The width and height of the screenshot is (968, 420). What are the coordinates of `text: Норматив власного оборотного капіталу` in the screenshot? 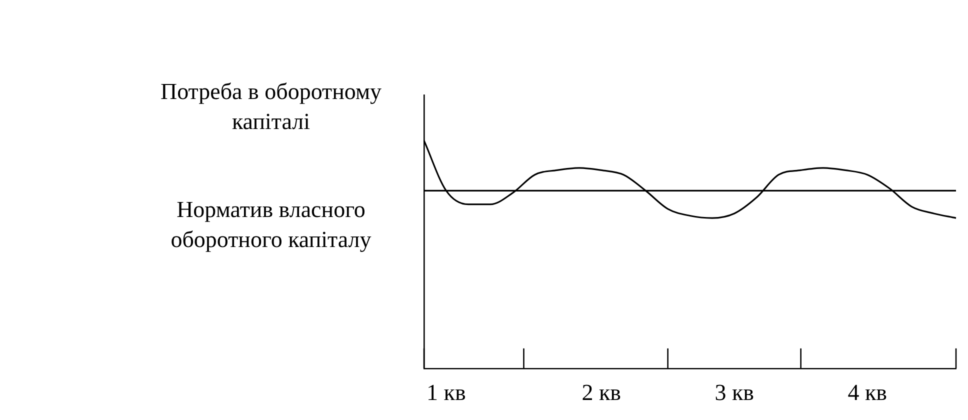 It's located at (271, 225).